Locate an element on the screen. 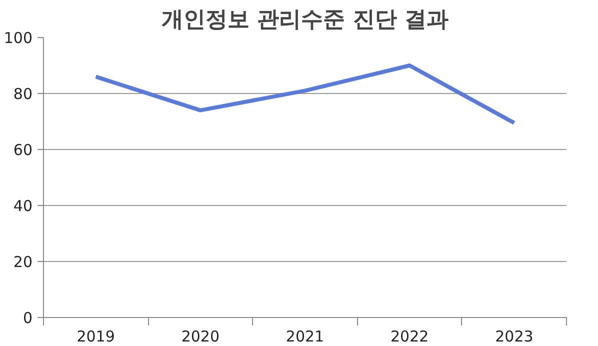 The image size is (598, 346). x-tick-label: 2020 is located at coordinates (200, 337).